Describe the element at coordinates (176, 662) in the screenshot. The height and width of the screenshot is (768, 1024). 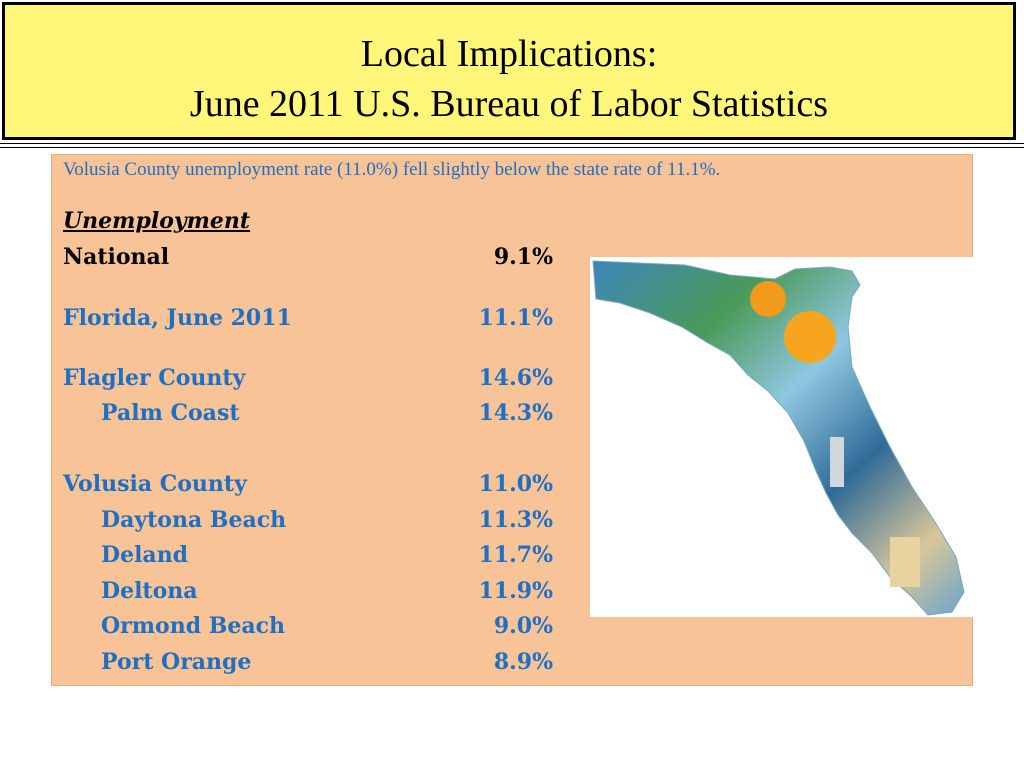
I see `row-label: Port Orange` at that location.